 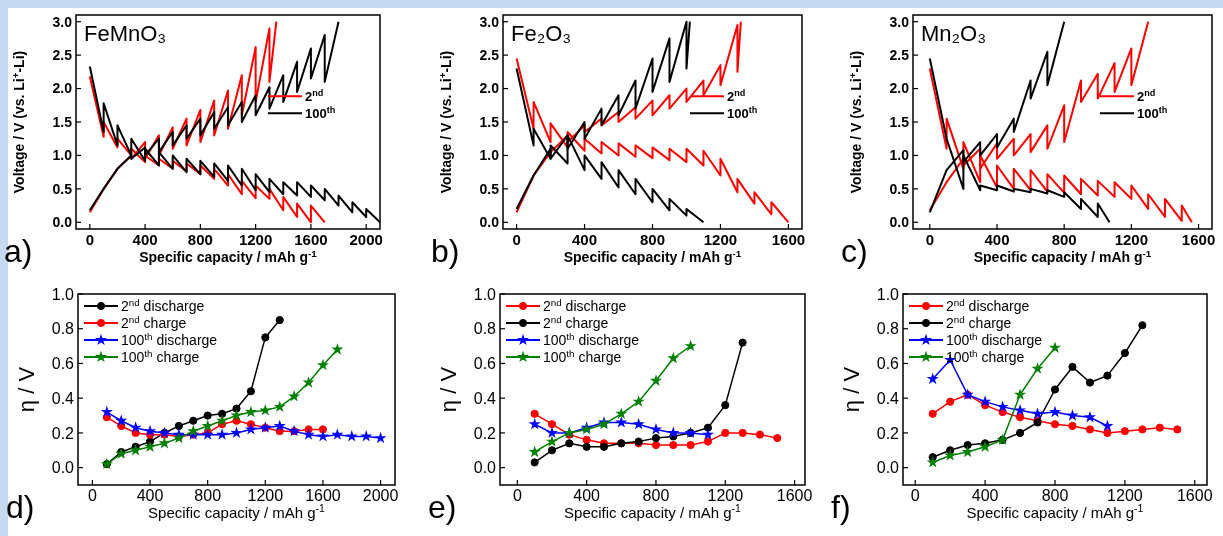 I want to click on text: f), so click(x=841, y=507).